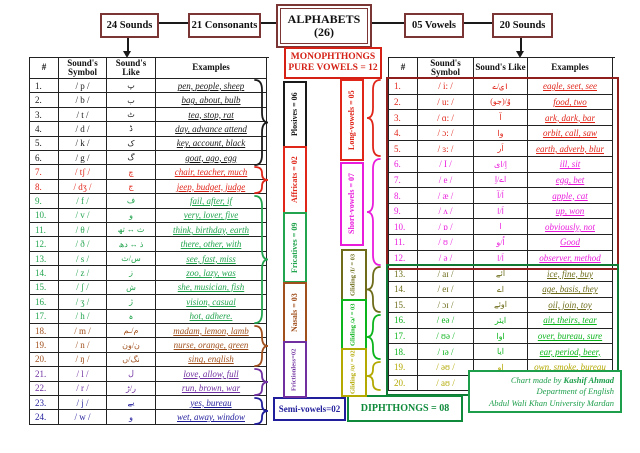  I want to click on cell-examples: day, advance attend, so click(211, 129).